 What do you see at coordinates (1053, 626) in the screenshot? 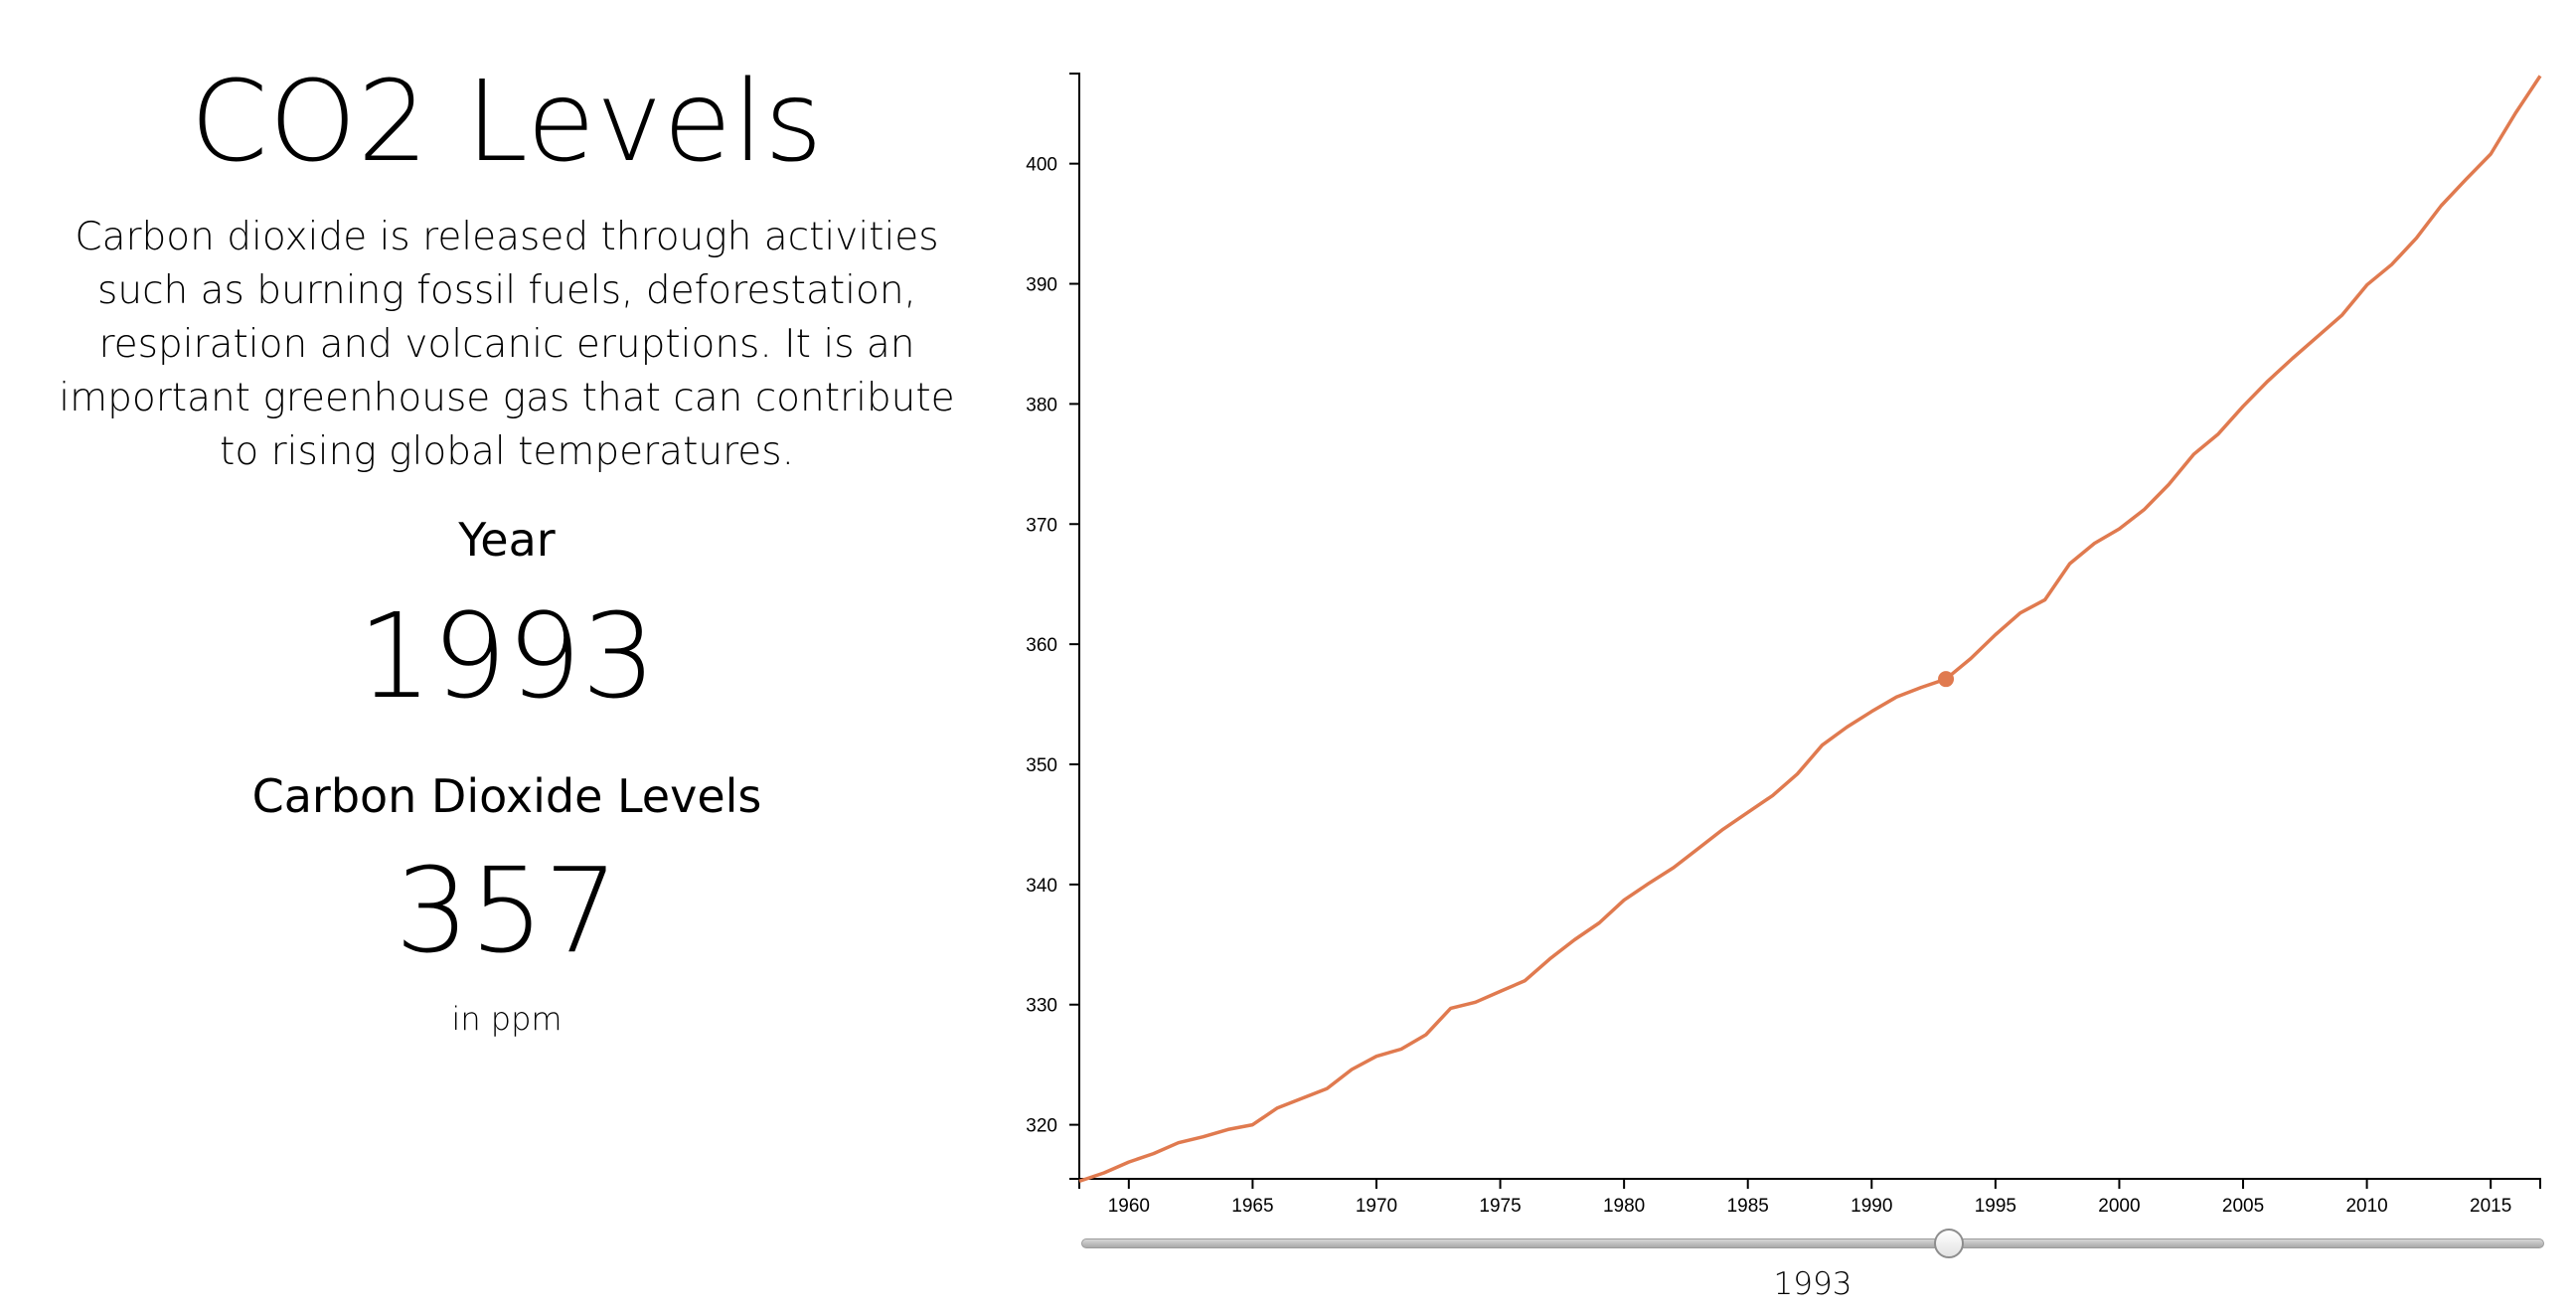
I see `y-axis: 320 330 340 350 360 370 380 390 400` at bounding box center [1053, 626].